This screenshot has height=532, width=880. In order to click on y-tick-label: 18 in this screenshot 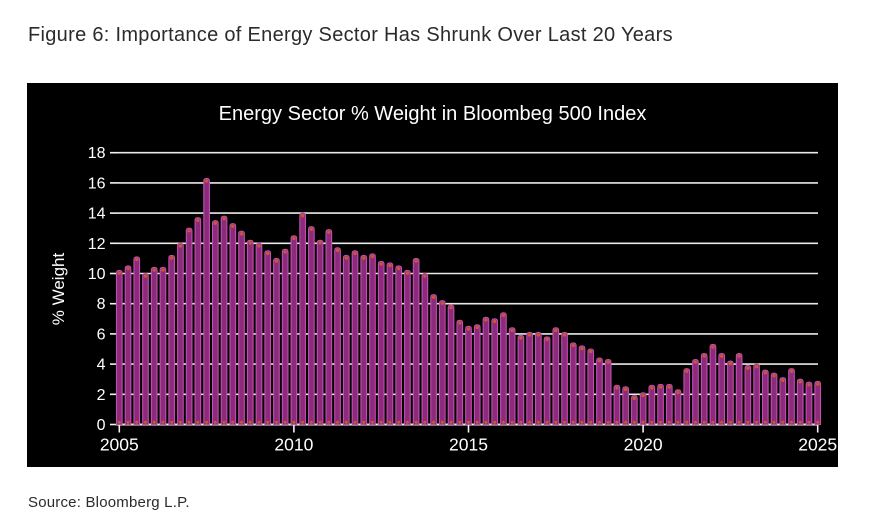, I will do `click(97, 153)`.